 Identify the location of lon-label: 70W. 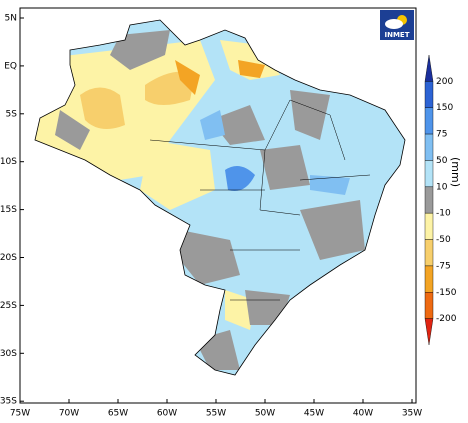
(69, 414).